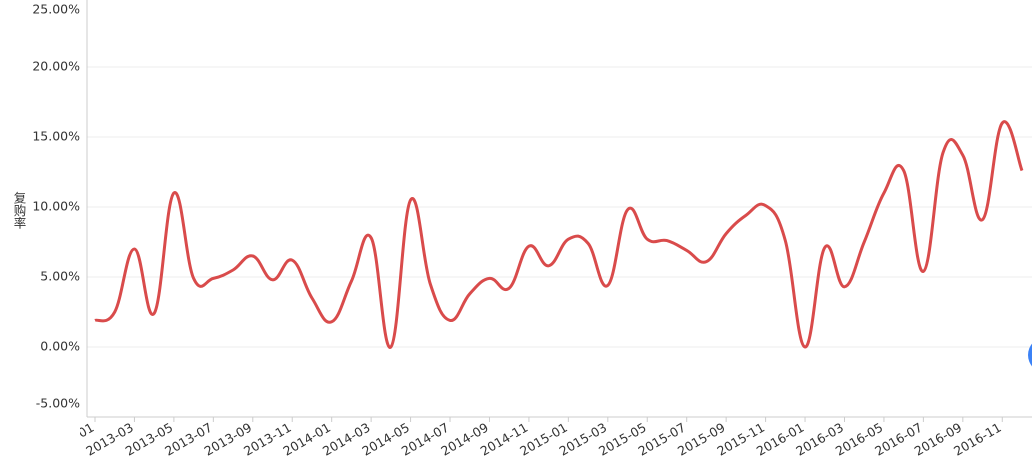 The image size is (1032, 472). I want to click on y-tick-label: 20.00%, so click(56, 66).